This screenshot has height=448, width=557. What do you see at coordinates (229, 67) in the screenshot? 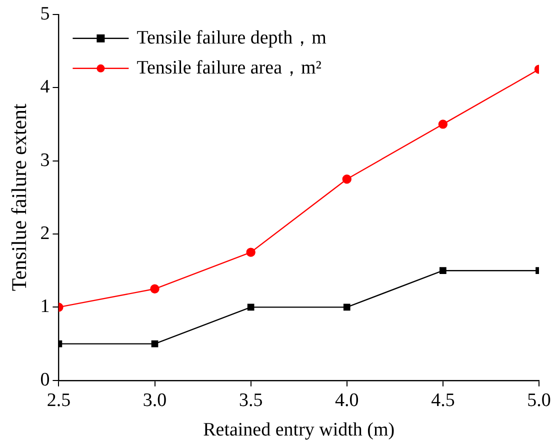
I see `legend-label: Tensile failure area，m²` at bounding box center [229, 67].